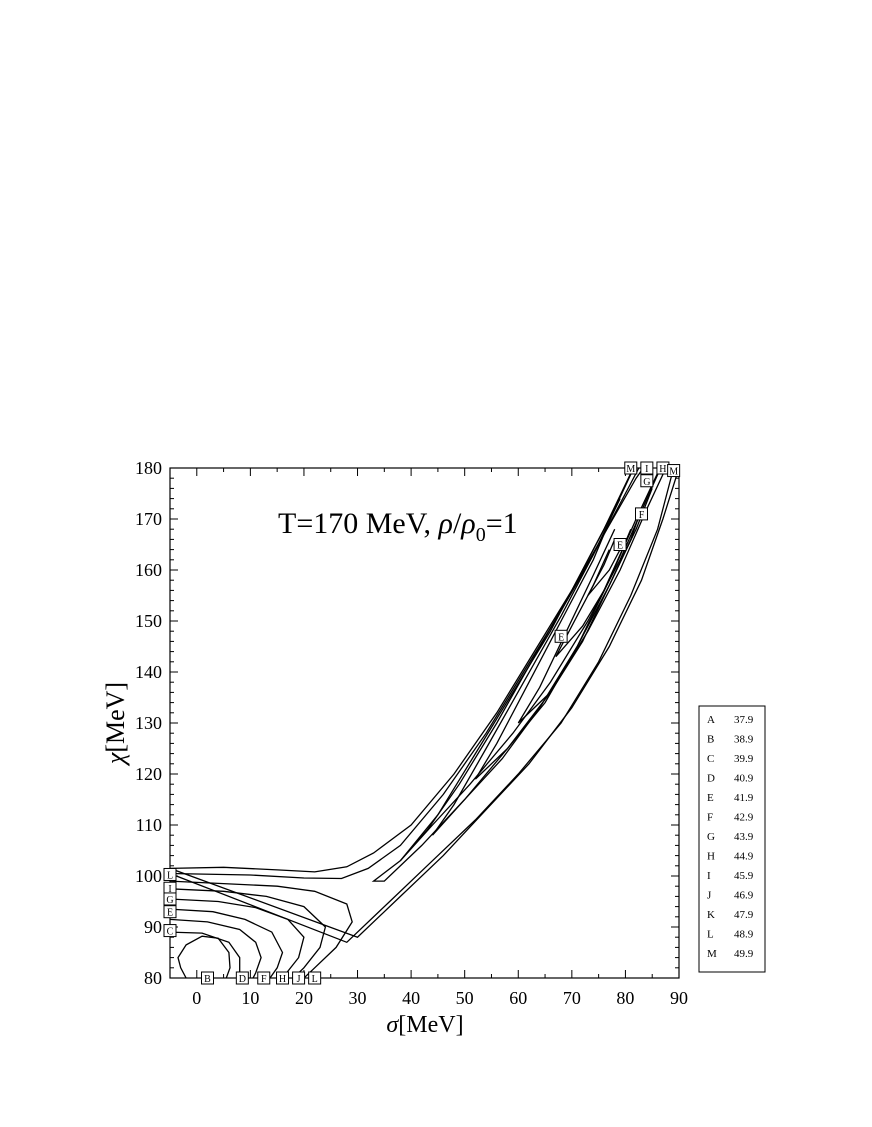 The image size is (872, 1127). I want to click on legend-level-label: F, so click(710, 818).